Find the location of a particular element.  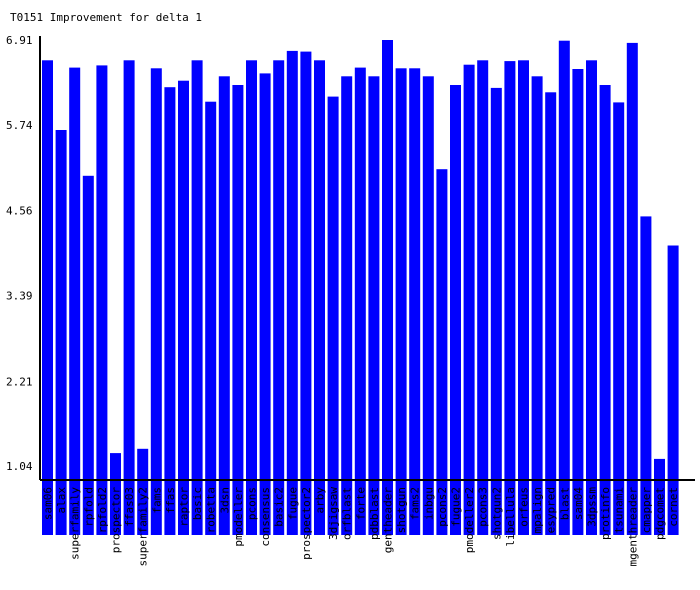

bar-basic2 is located at coordinates (279, 298).